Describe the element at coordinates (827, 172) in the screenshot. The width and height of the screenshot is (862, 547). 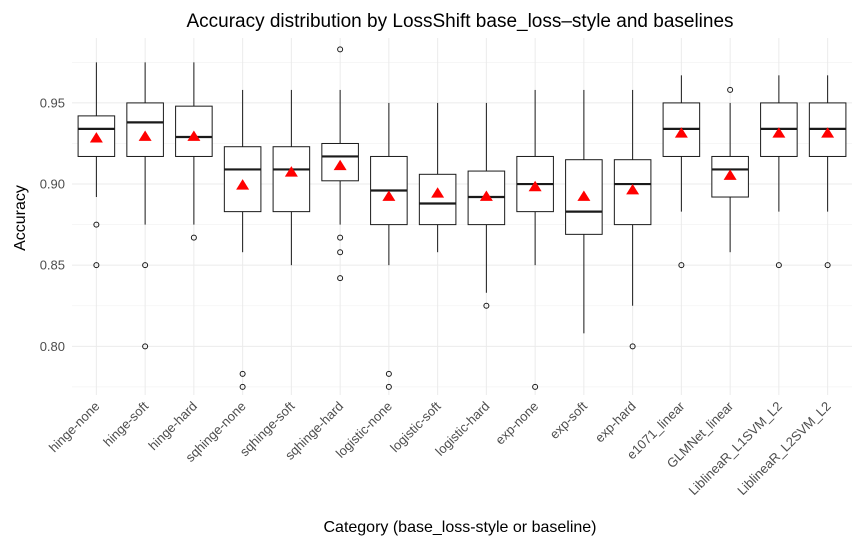
I see `box-LiblineaR_L2SVM_L2` at that location.